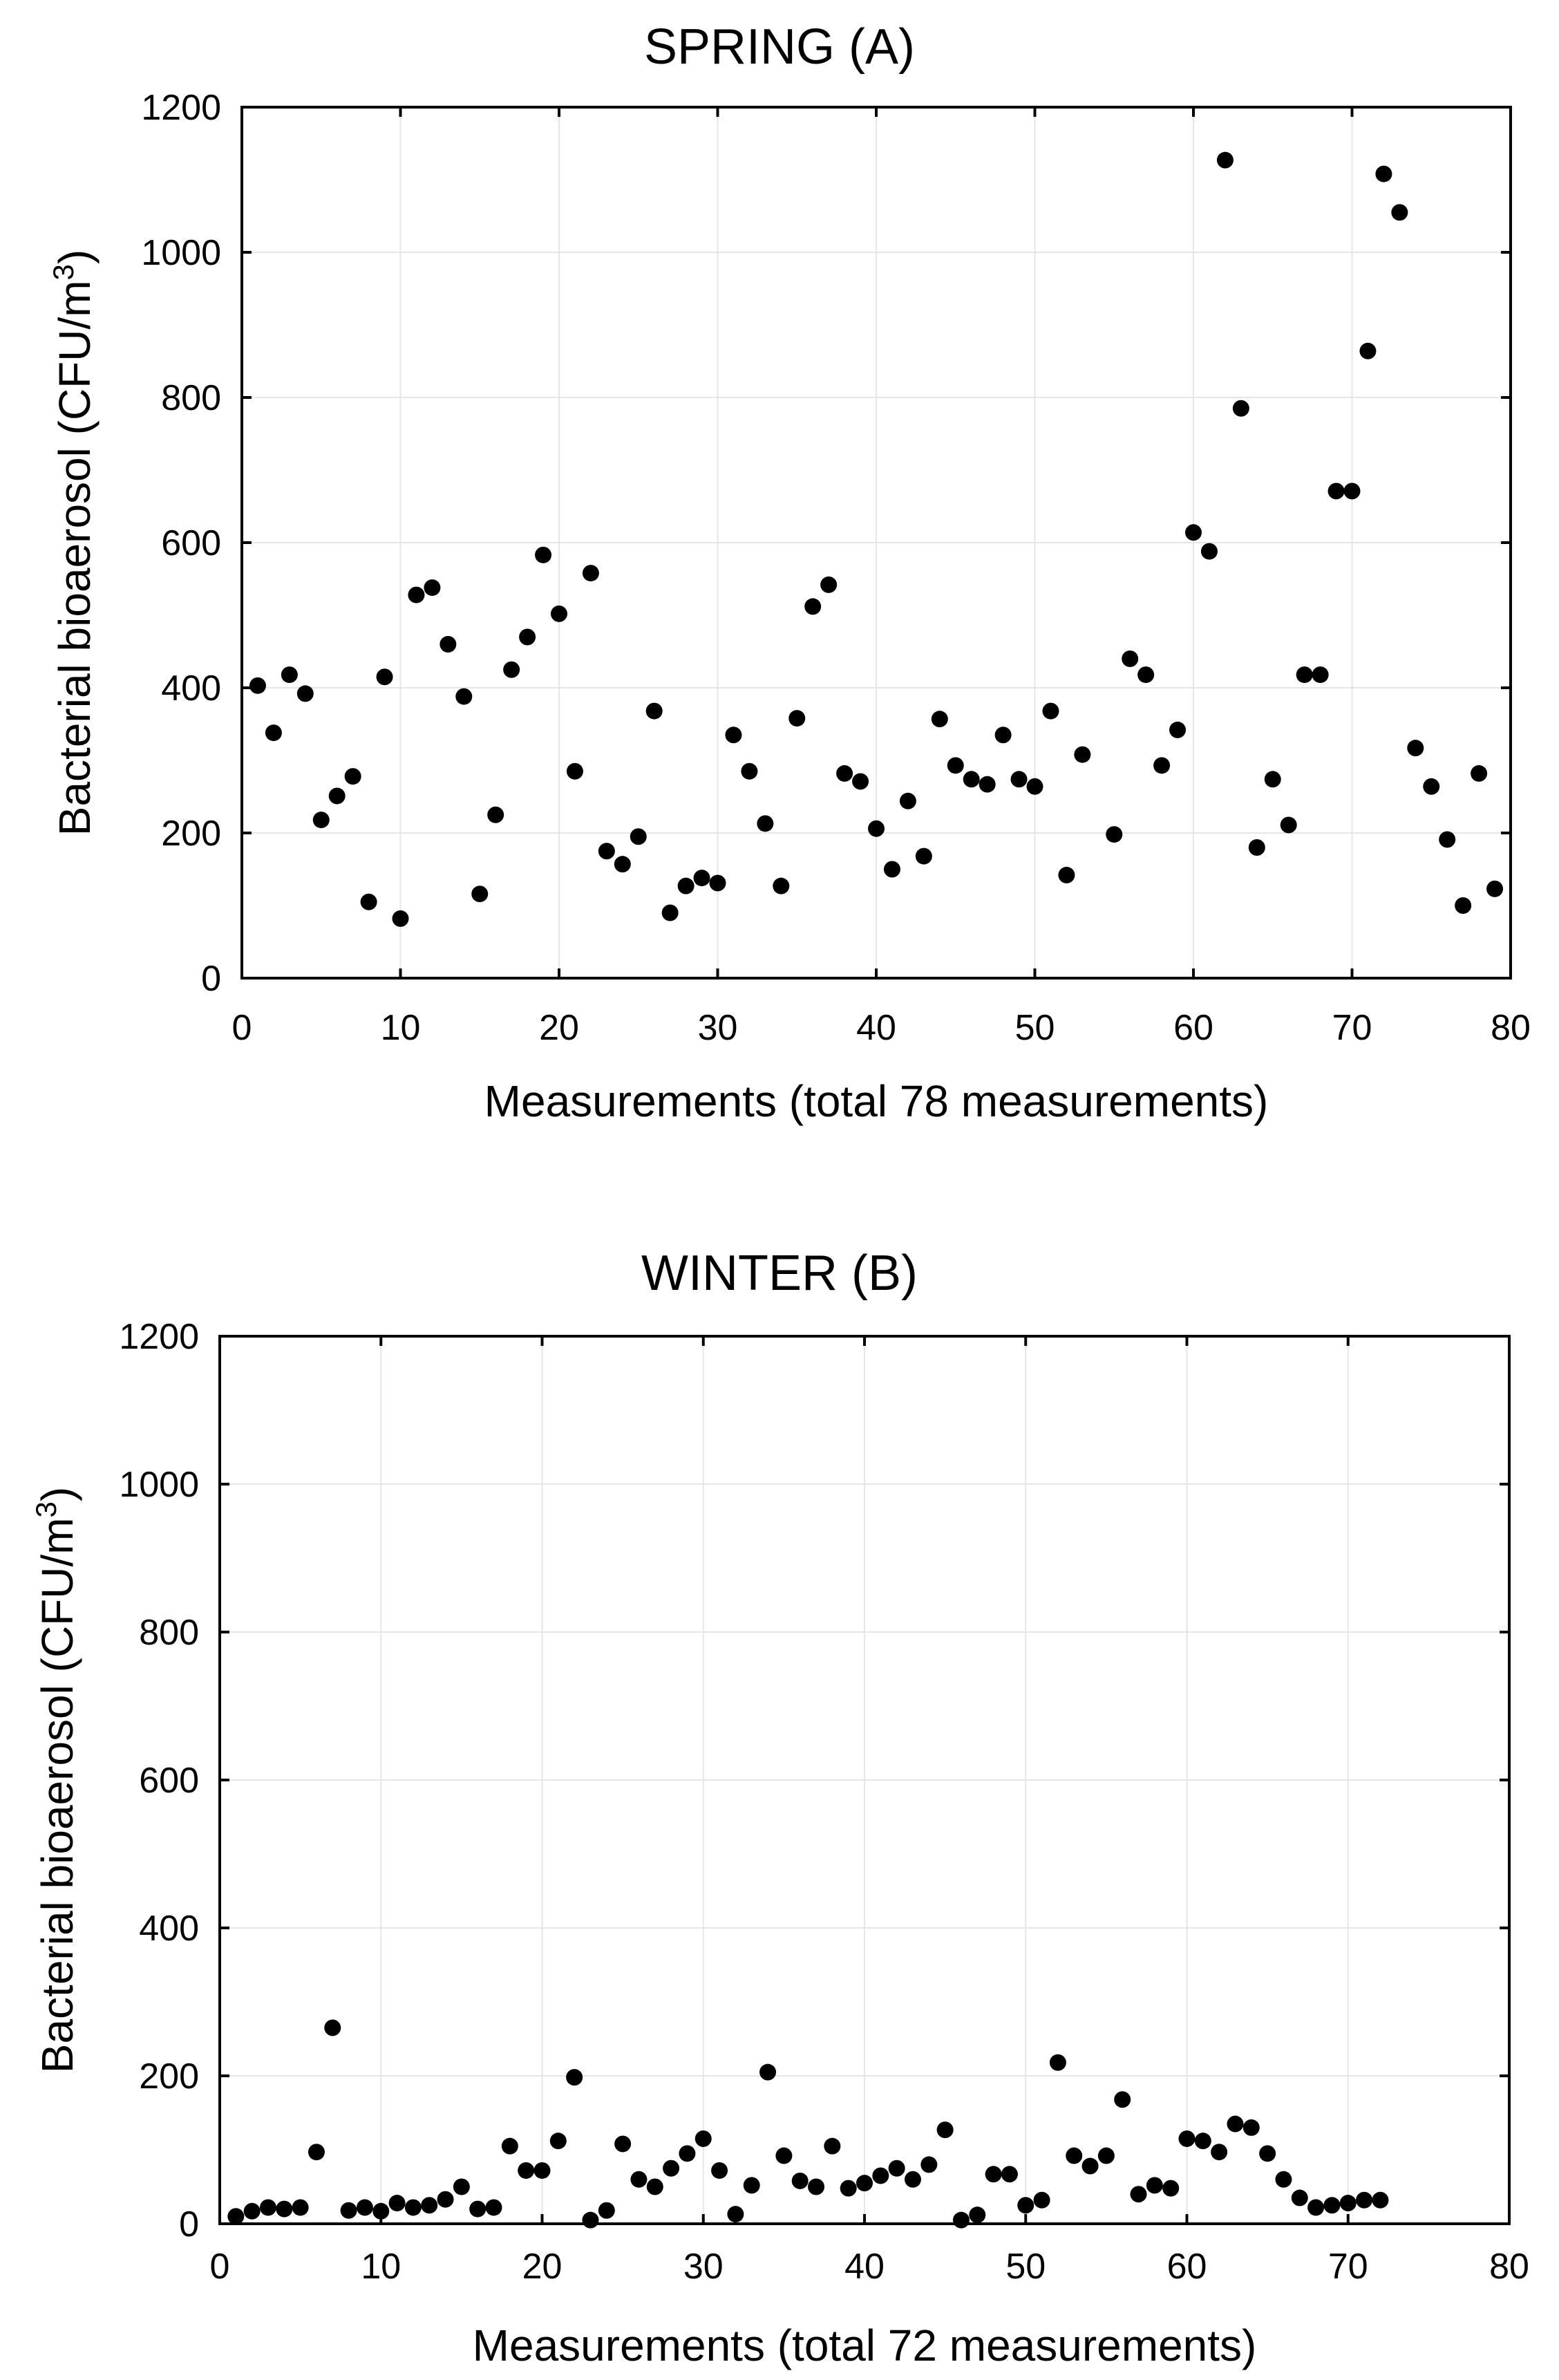  What do you see at coordinates (181, 253) in the screenshot?
I see `y-tick-label: 1000` at bounding box center [181, 253].